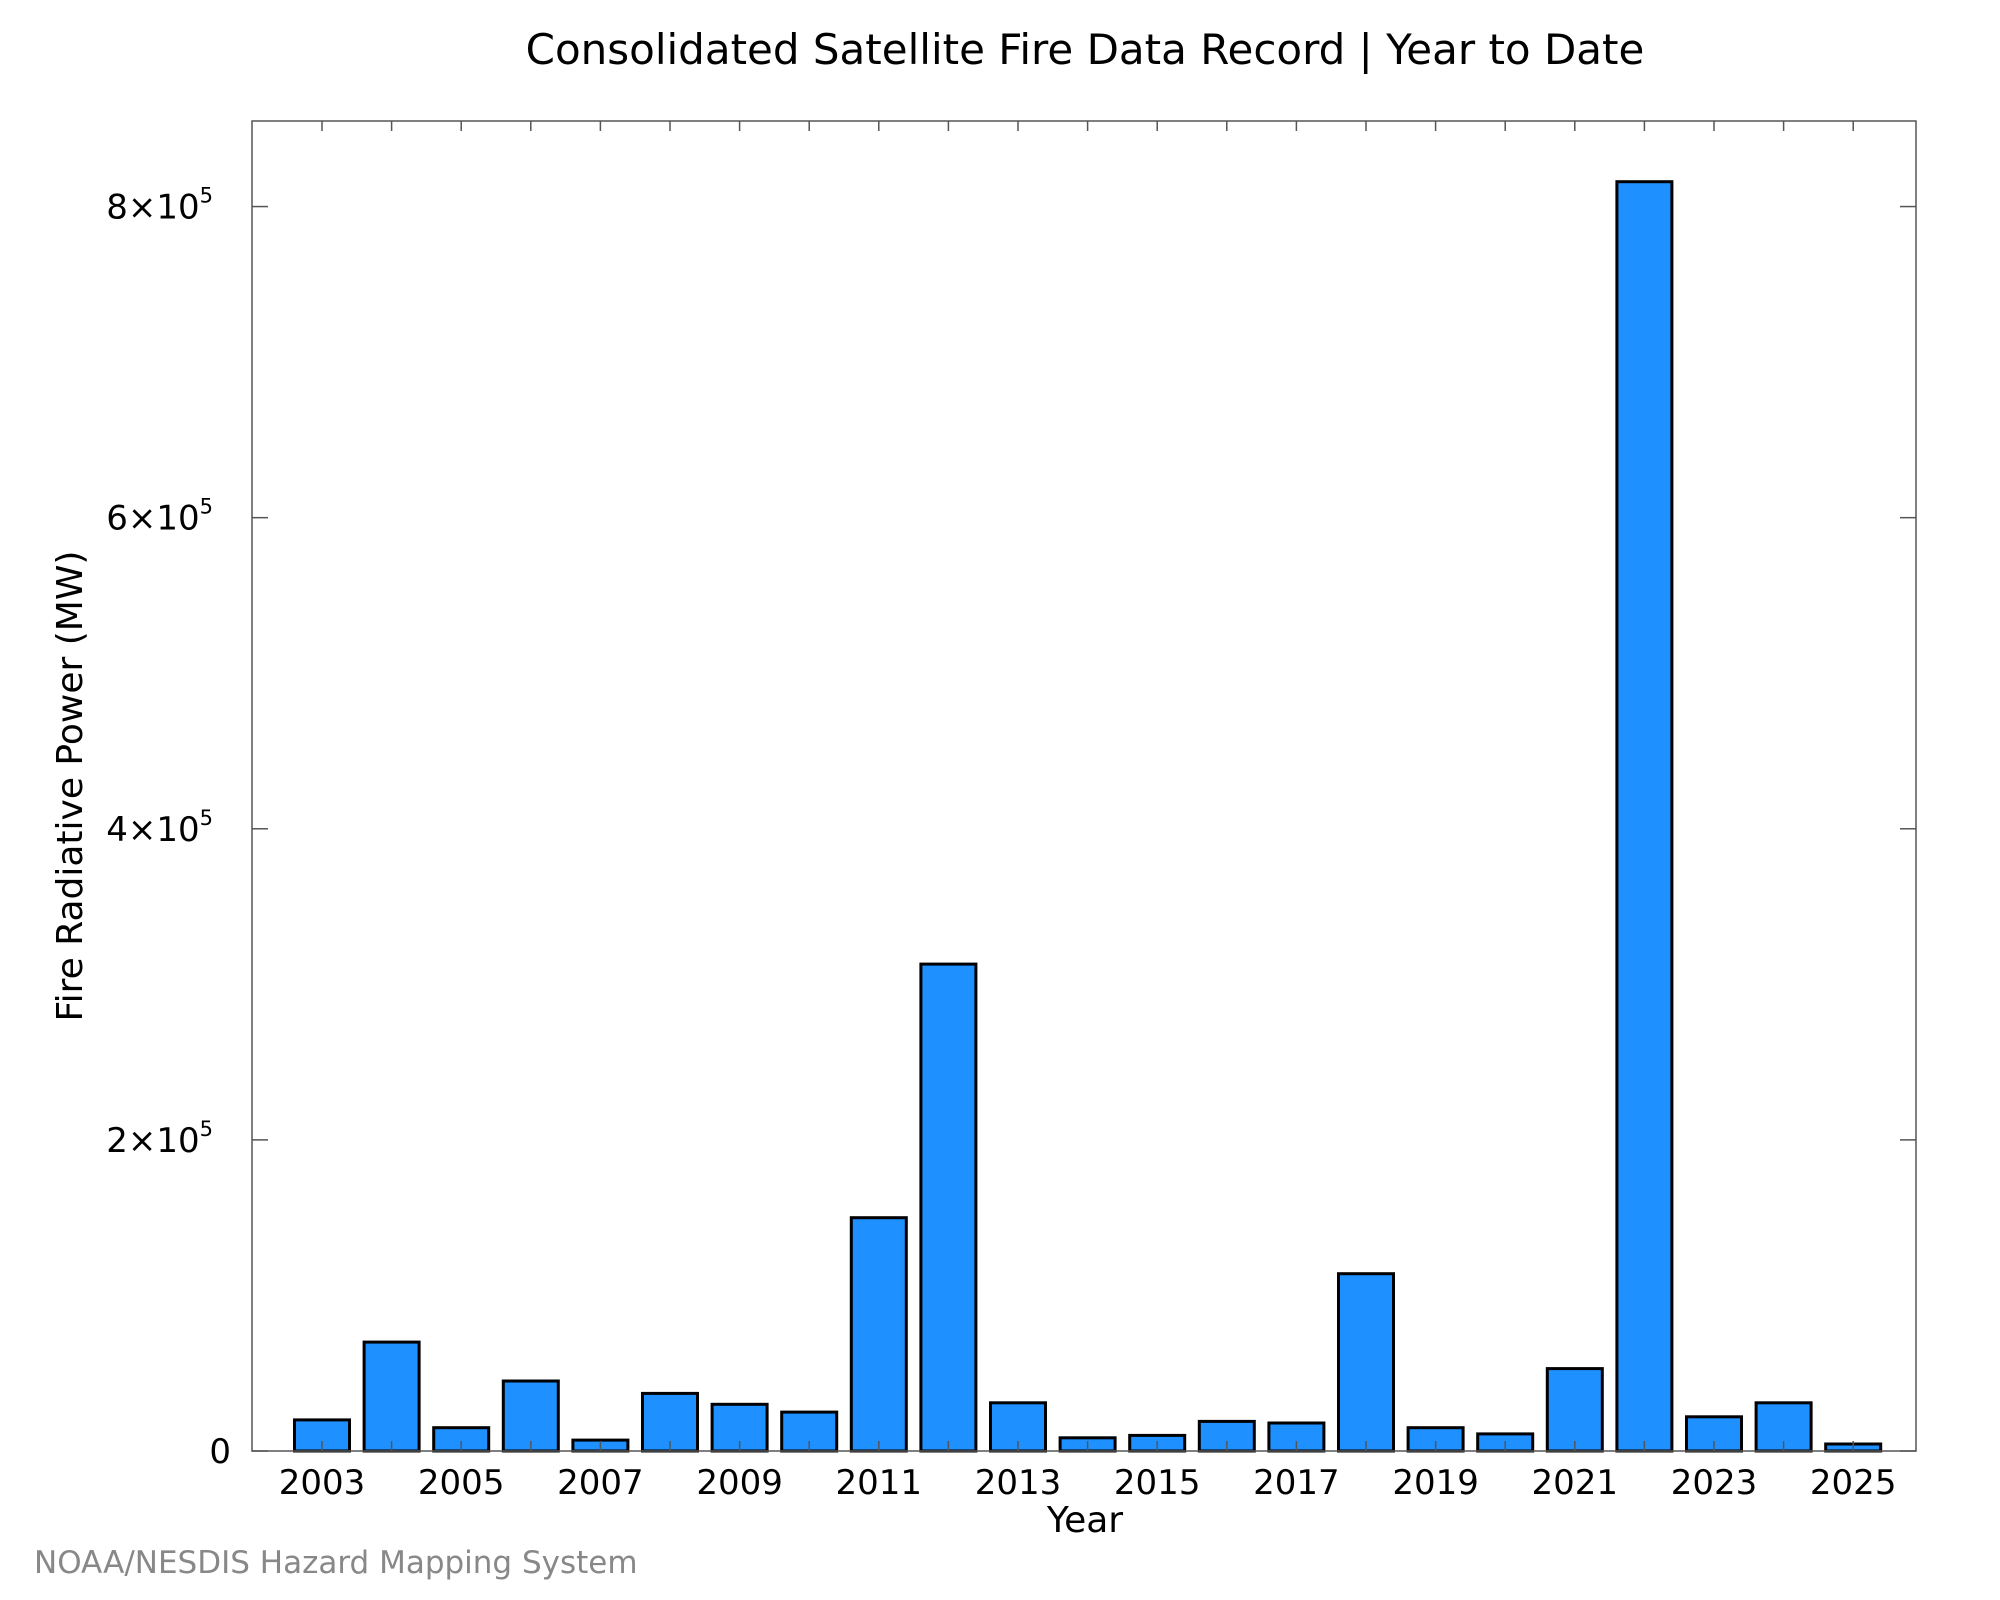 Image resolution: width=2000 pixels, height=1600 pixels. I want to click on x-tick-label-2017: 2017, so click(1296, 1483).